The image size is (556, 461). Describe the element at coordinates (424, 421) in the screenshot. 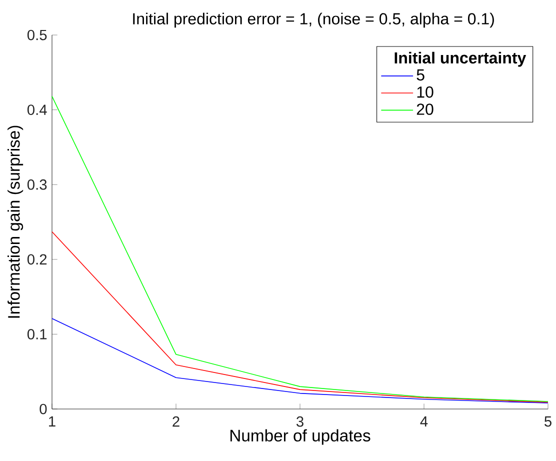

I see `x-tick-label: 4` at that location.